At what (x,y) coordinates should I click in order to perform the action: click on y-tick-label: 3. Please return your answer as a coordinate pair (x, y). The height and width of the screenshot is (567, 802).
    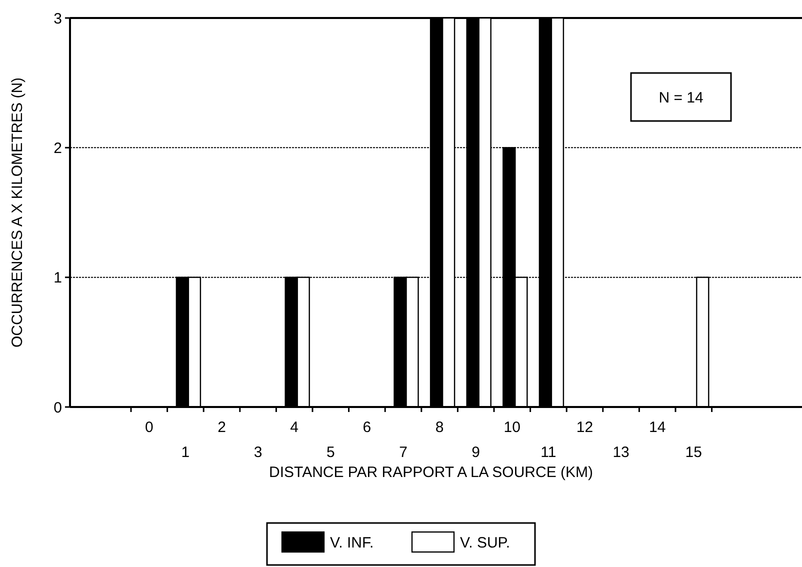
    Looking at the image, I should click on (58, 19).